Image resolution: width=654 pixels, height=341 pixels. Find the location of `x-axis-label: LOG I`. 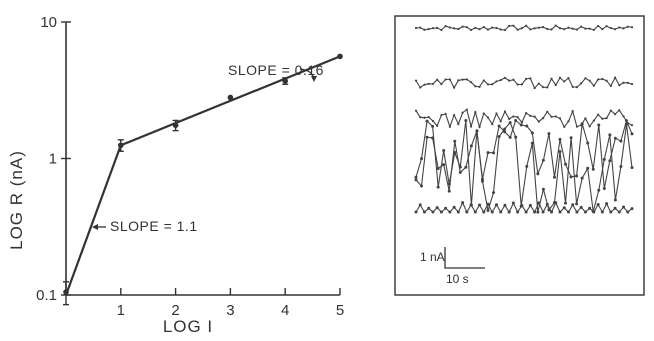

x-axis-label: LOG I is located at coordinates (188, 326).